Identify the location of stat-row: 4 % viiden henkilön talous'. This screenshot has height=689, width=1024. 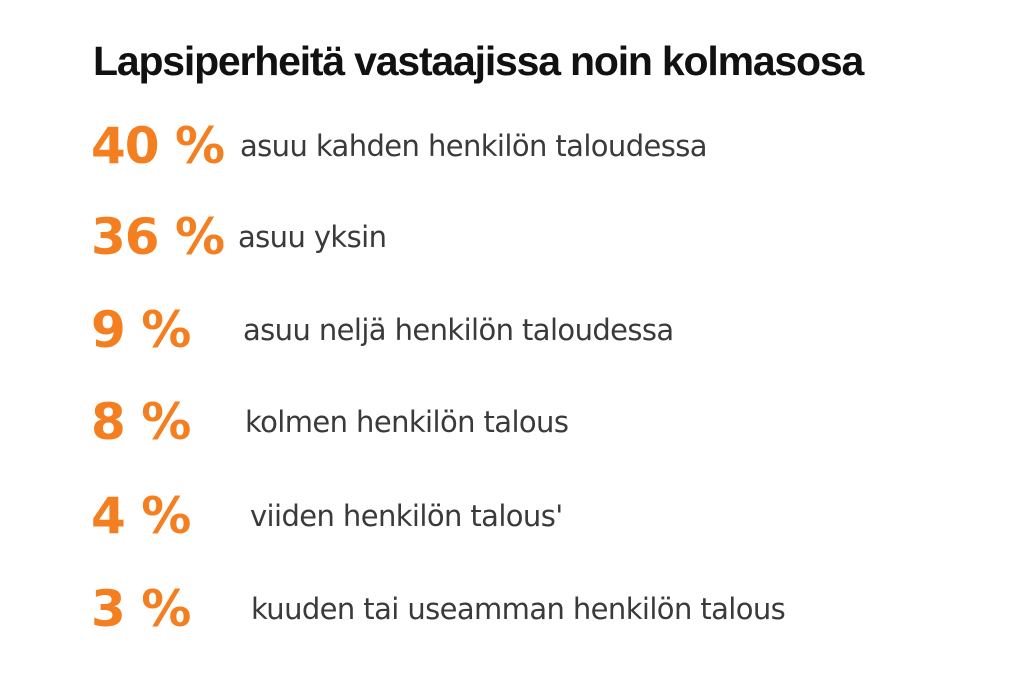
(512, 521).